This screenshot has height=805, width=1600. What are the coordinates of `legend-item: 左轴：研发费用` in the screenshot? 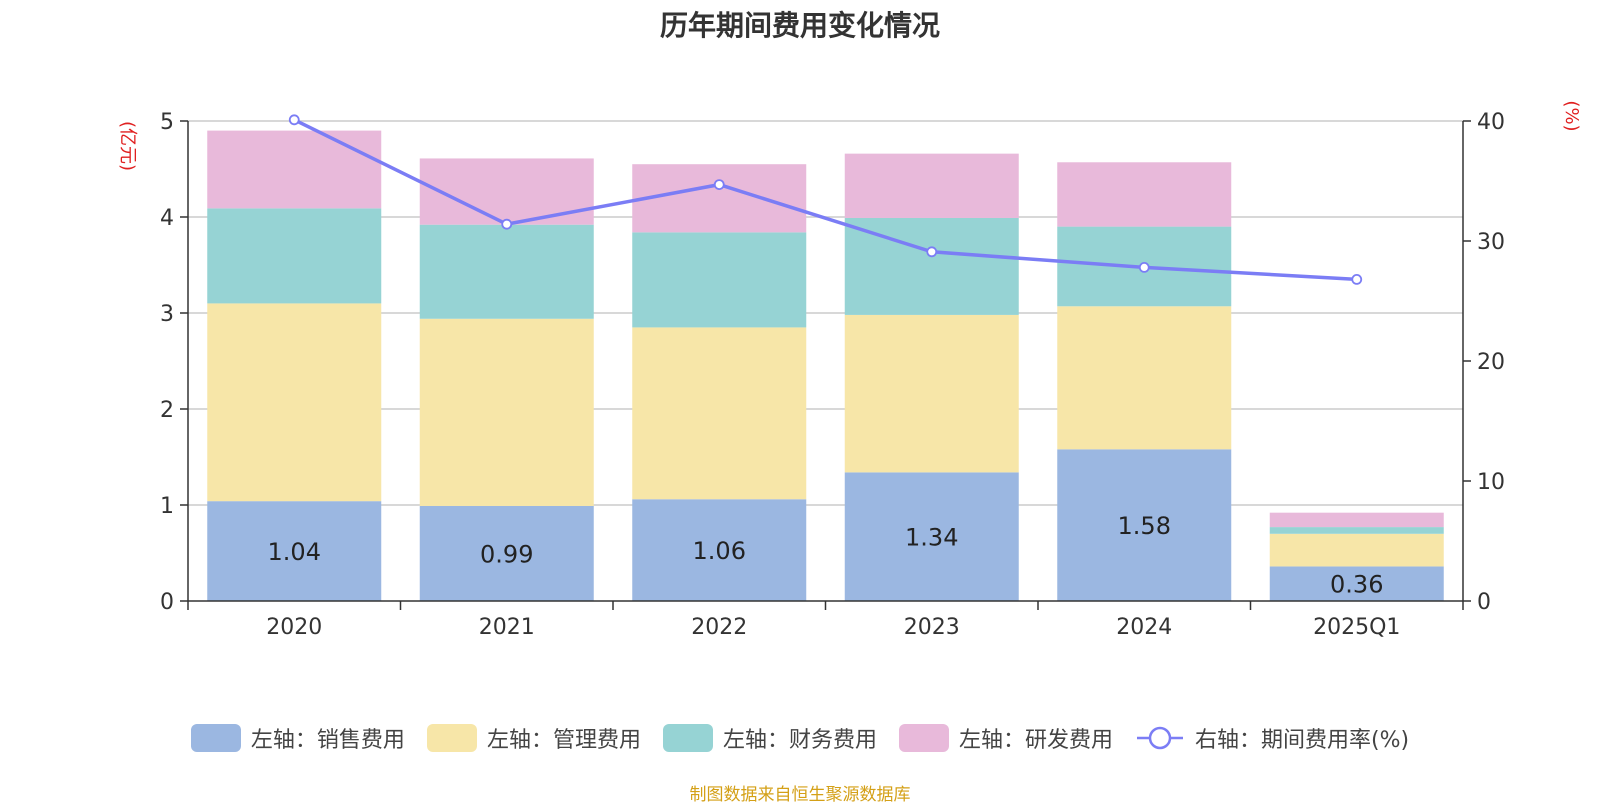 It's located at (1005, 738).